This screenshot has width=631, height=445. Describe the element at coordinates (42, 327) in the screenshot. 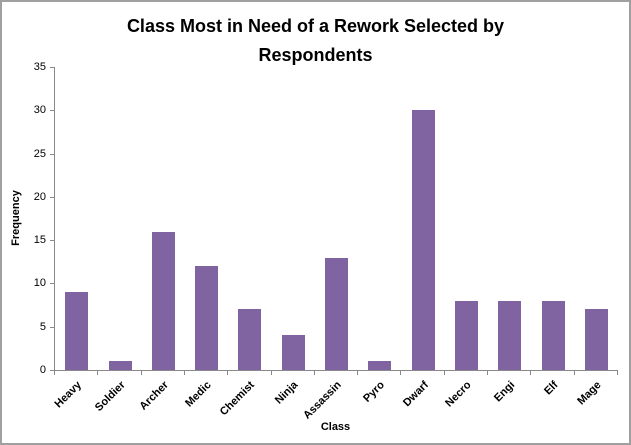

I see `y-tick-label: 5` at that location.